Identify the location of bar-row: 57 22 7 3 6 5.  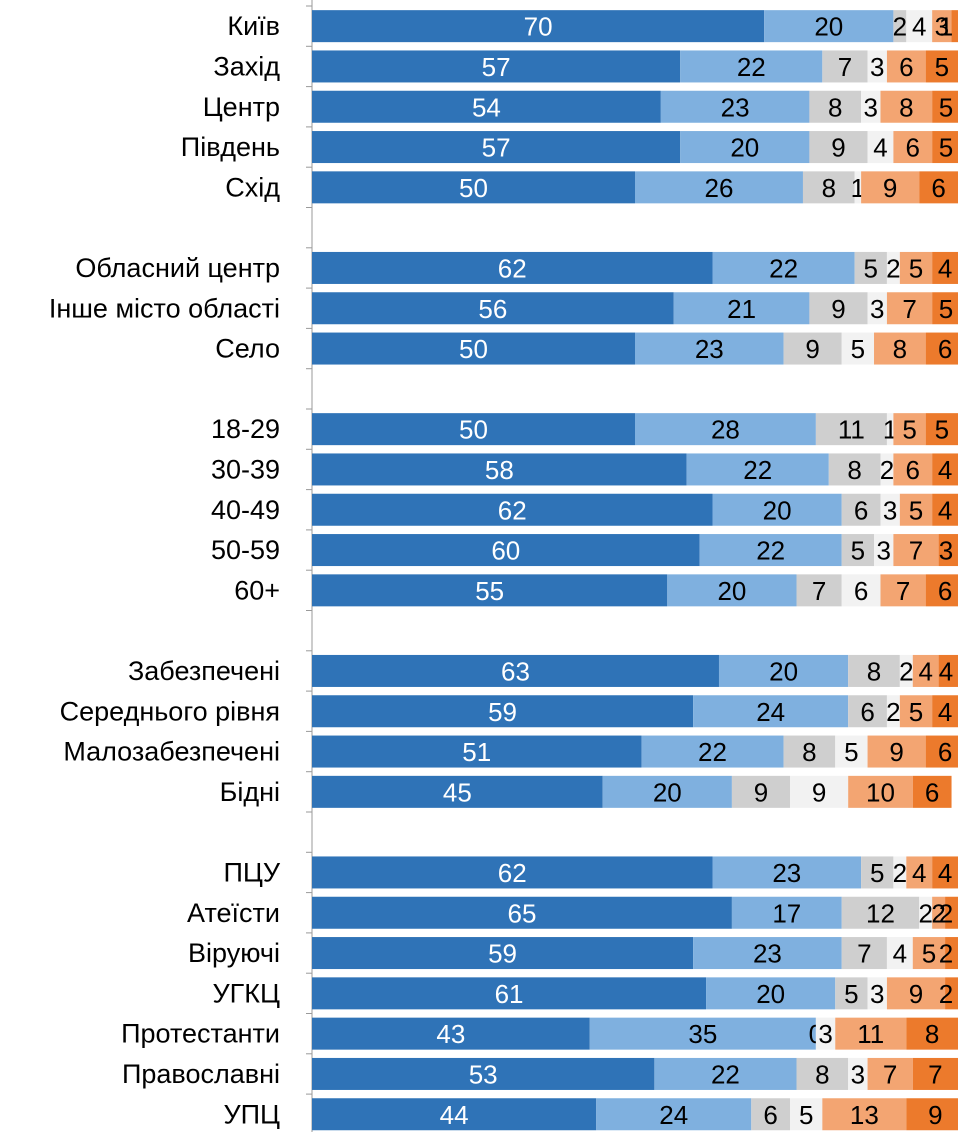
(635, 66).